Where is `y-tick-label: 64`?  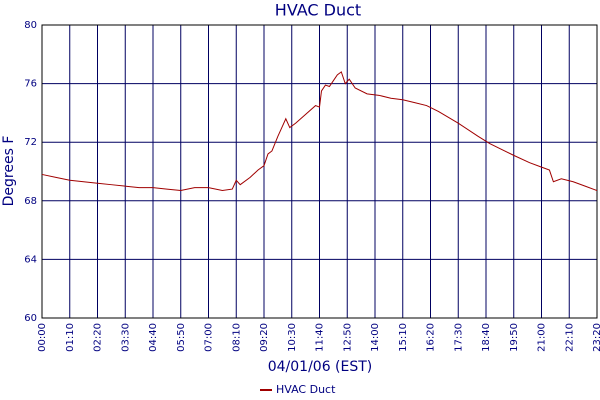 y-tick-label: 64 is located at coordinates (30, 259).